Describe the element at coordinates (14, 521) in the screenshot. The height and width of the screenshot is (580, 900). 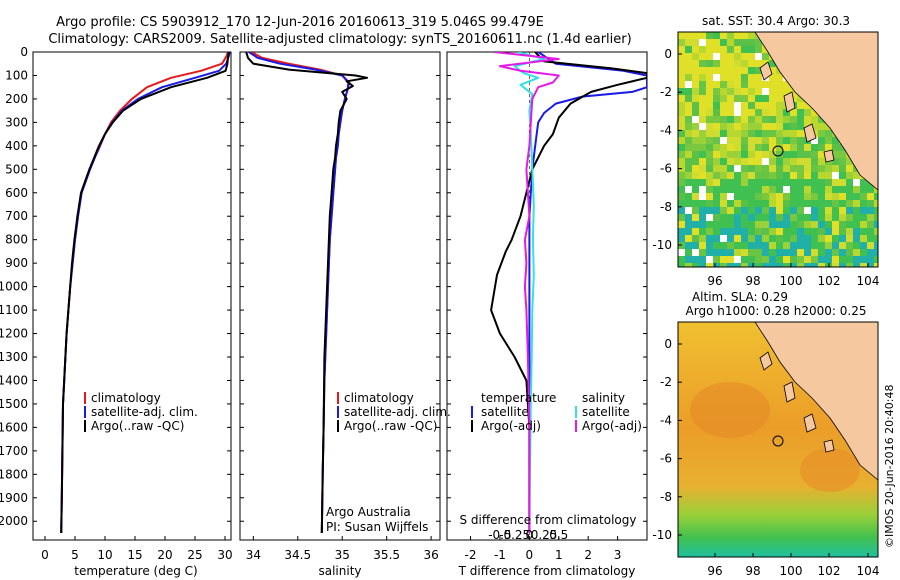
I see `depth-tick-label: 2000` at that location.